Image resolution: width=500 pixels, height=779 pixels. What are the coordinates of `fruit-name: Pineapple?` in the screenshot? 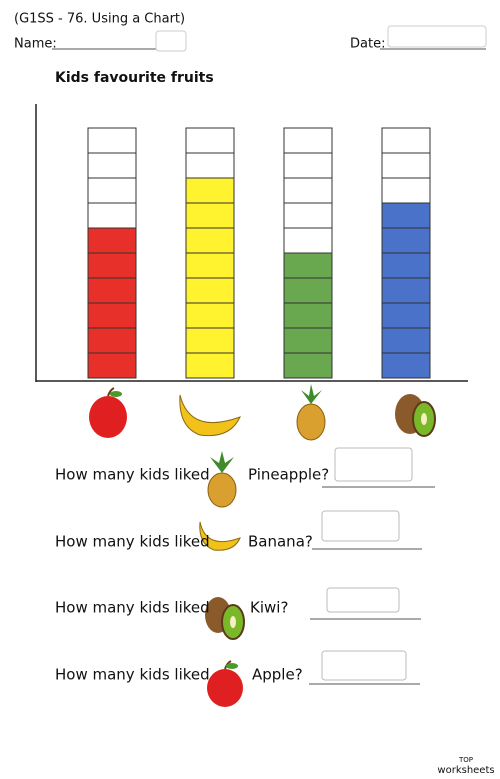 It's located at (288, 475).